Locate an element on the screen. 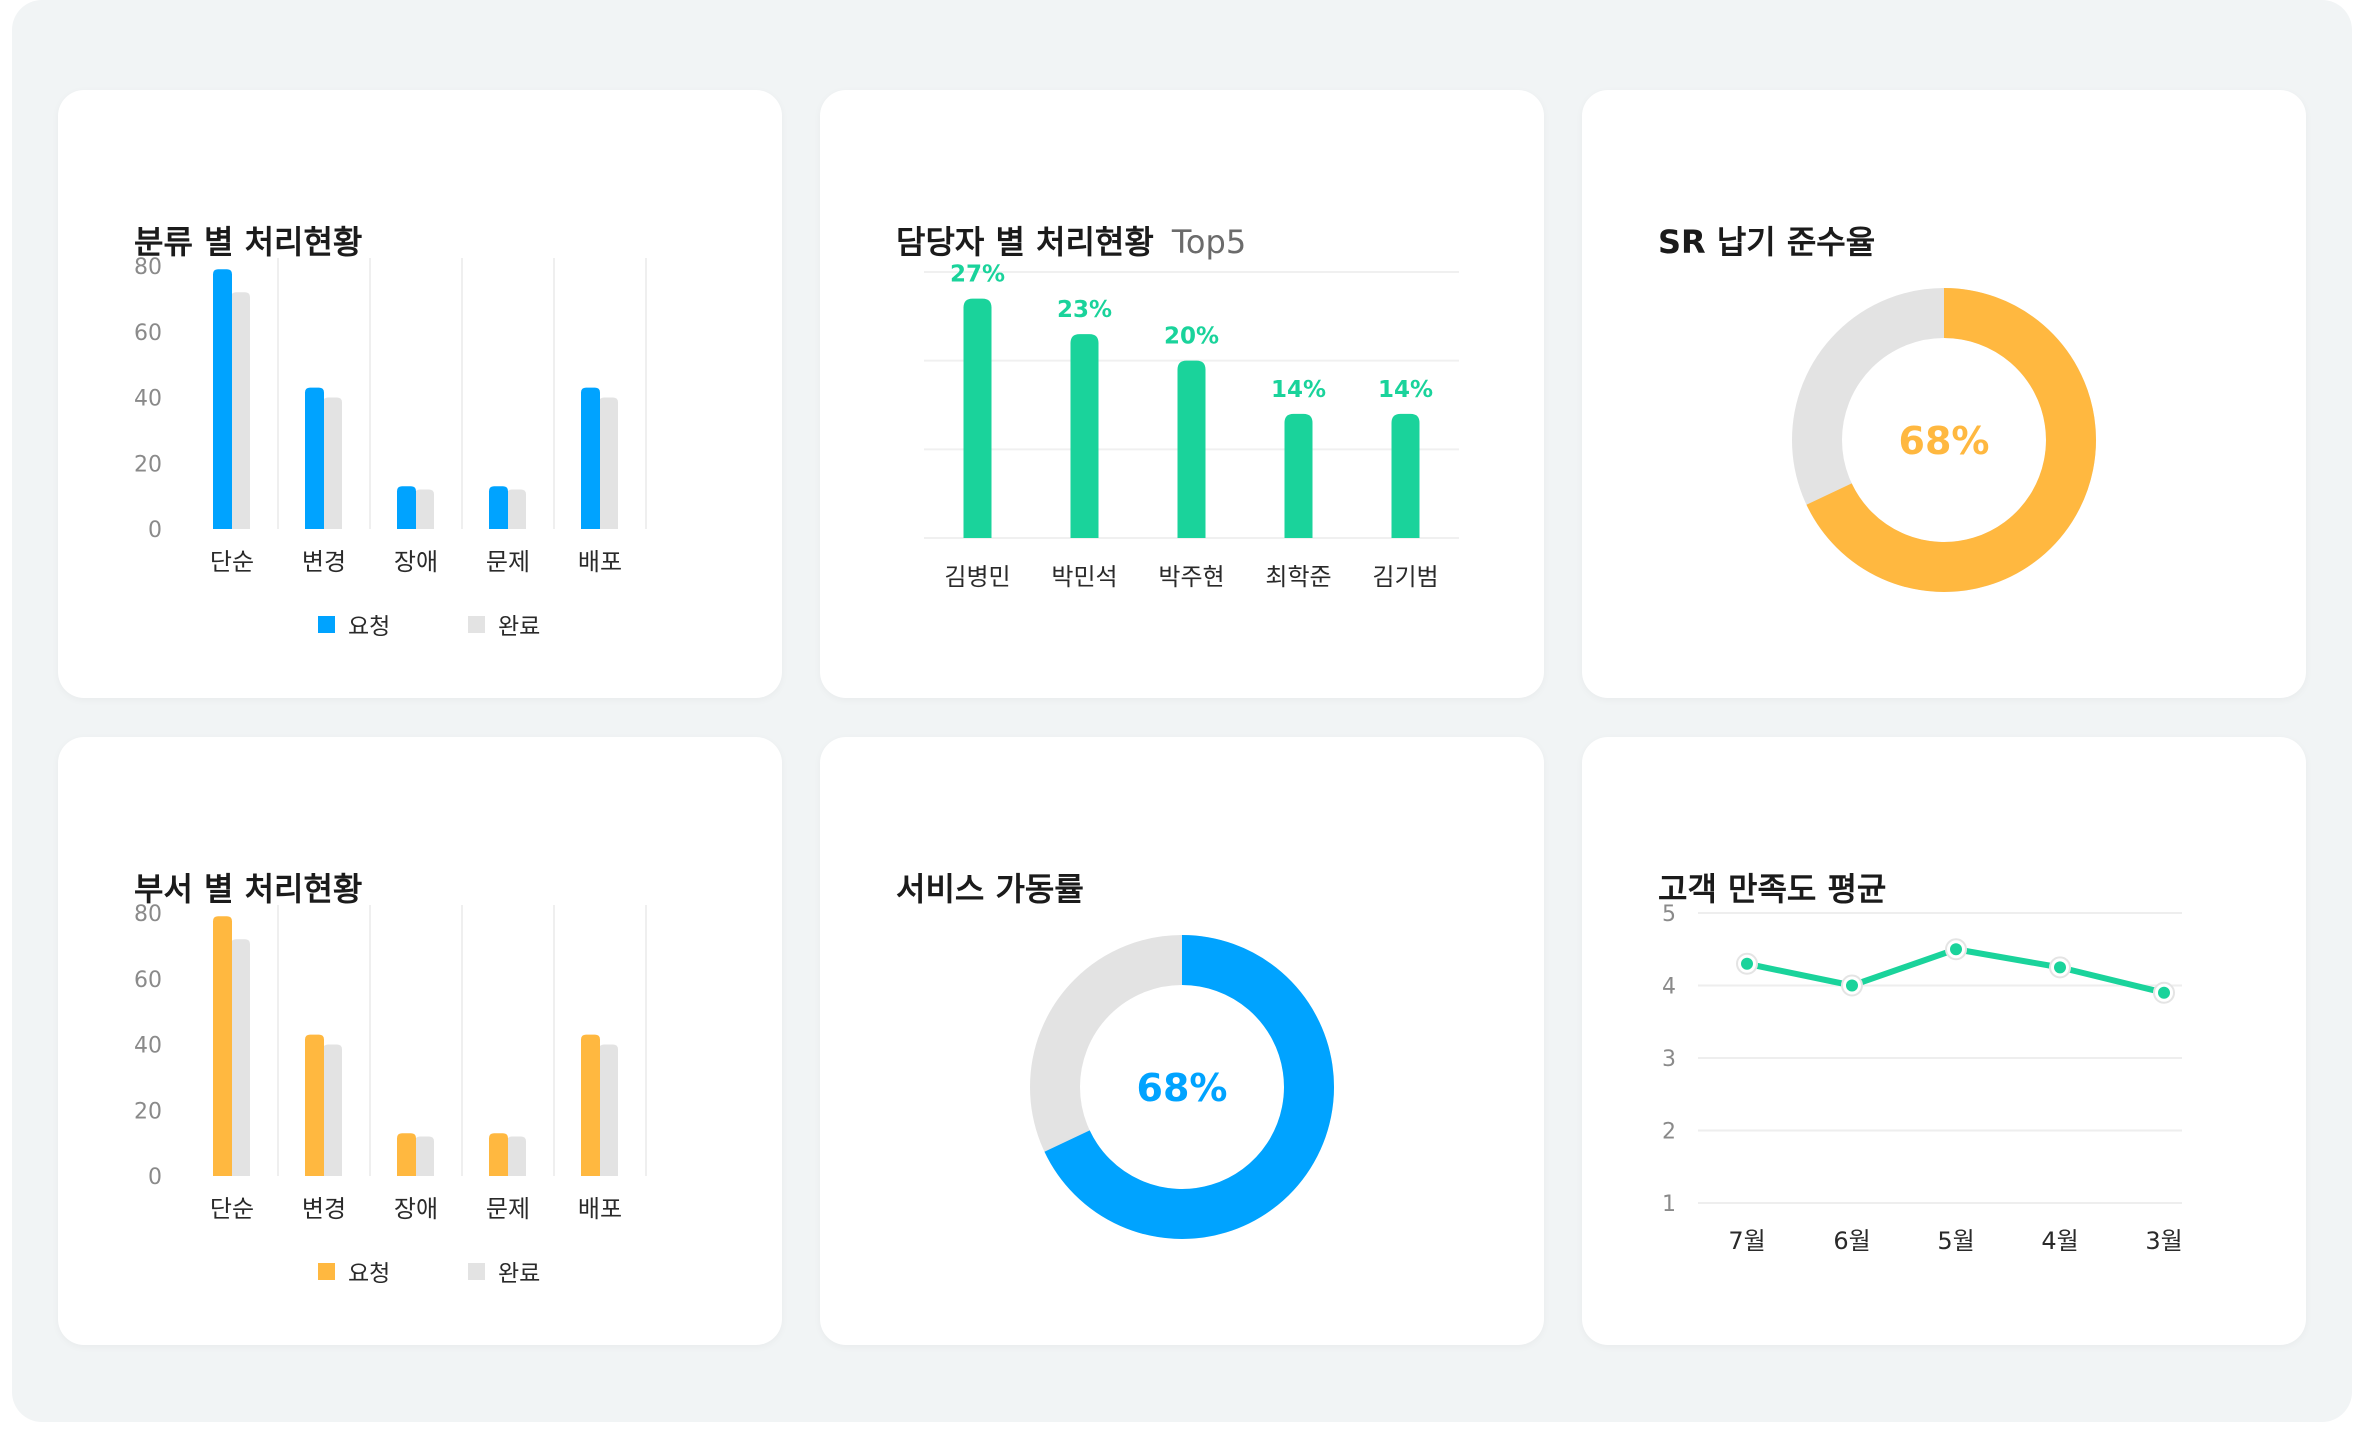  sr-compliance-card: SR 납기 준수율 68% is located at coordinates (1944, 394).